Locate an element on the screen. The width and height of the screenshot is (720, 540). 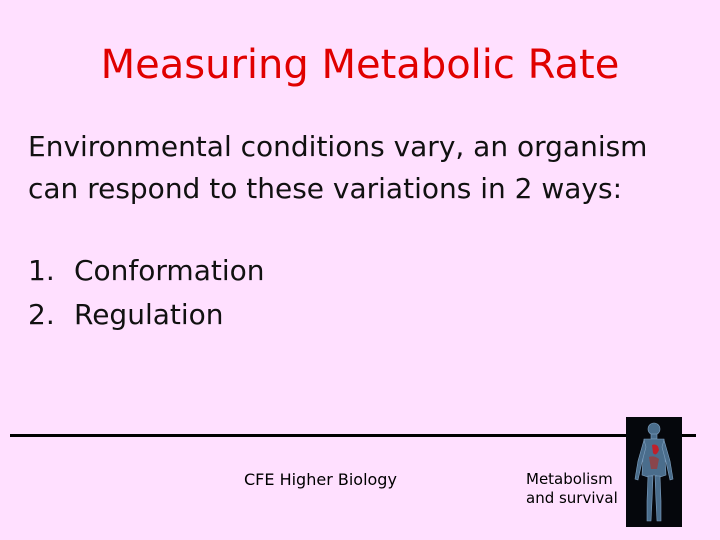
list-item: 1. Conformation is located at coordinates (146, 270).